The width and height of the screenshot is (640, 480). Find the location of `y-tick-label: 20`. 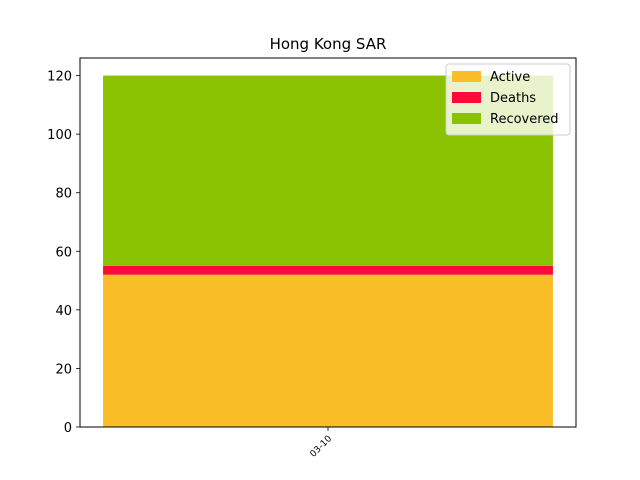

y-tick-label: 20 is located at coordinates (63, 369).